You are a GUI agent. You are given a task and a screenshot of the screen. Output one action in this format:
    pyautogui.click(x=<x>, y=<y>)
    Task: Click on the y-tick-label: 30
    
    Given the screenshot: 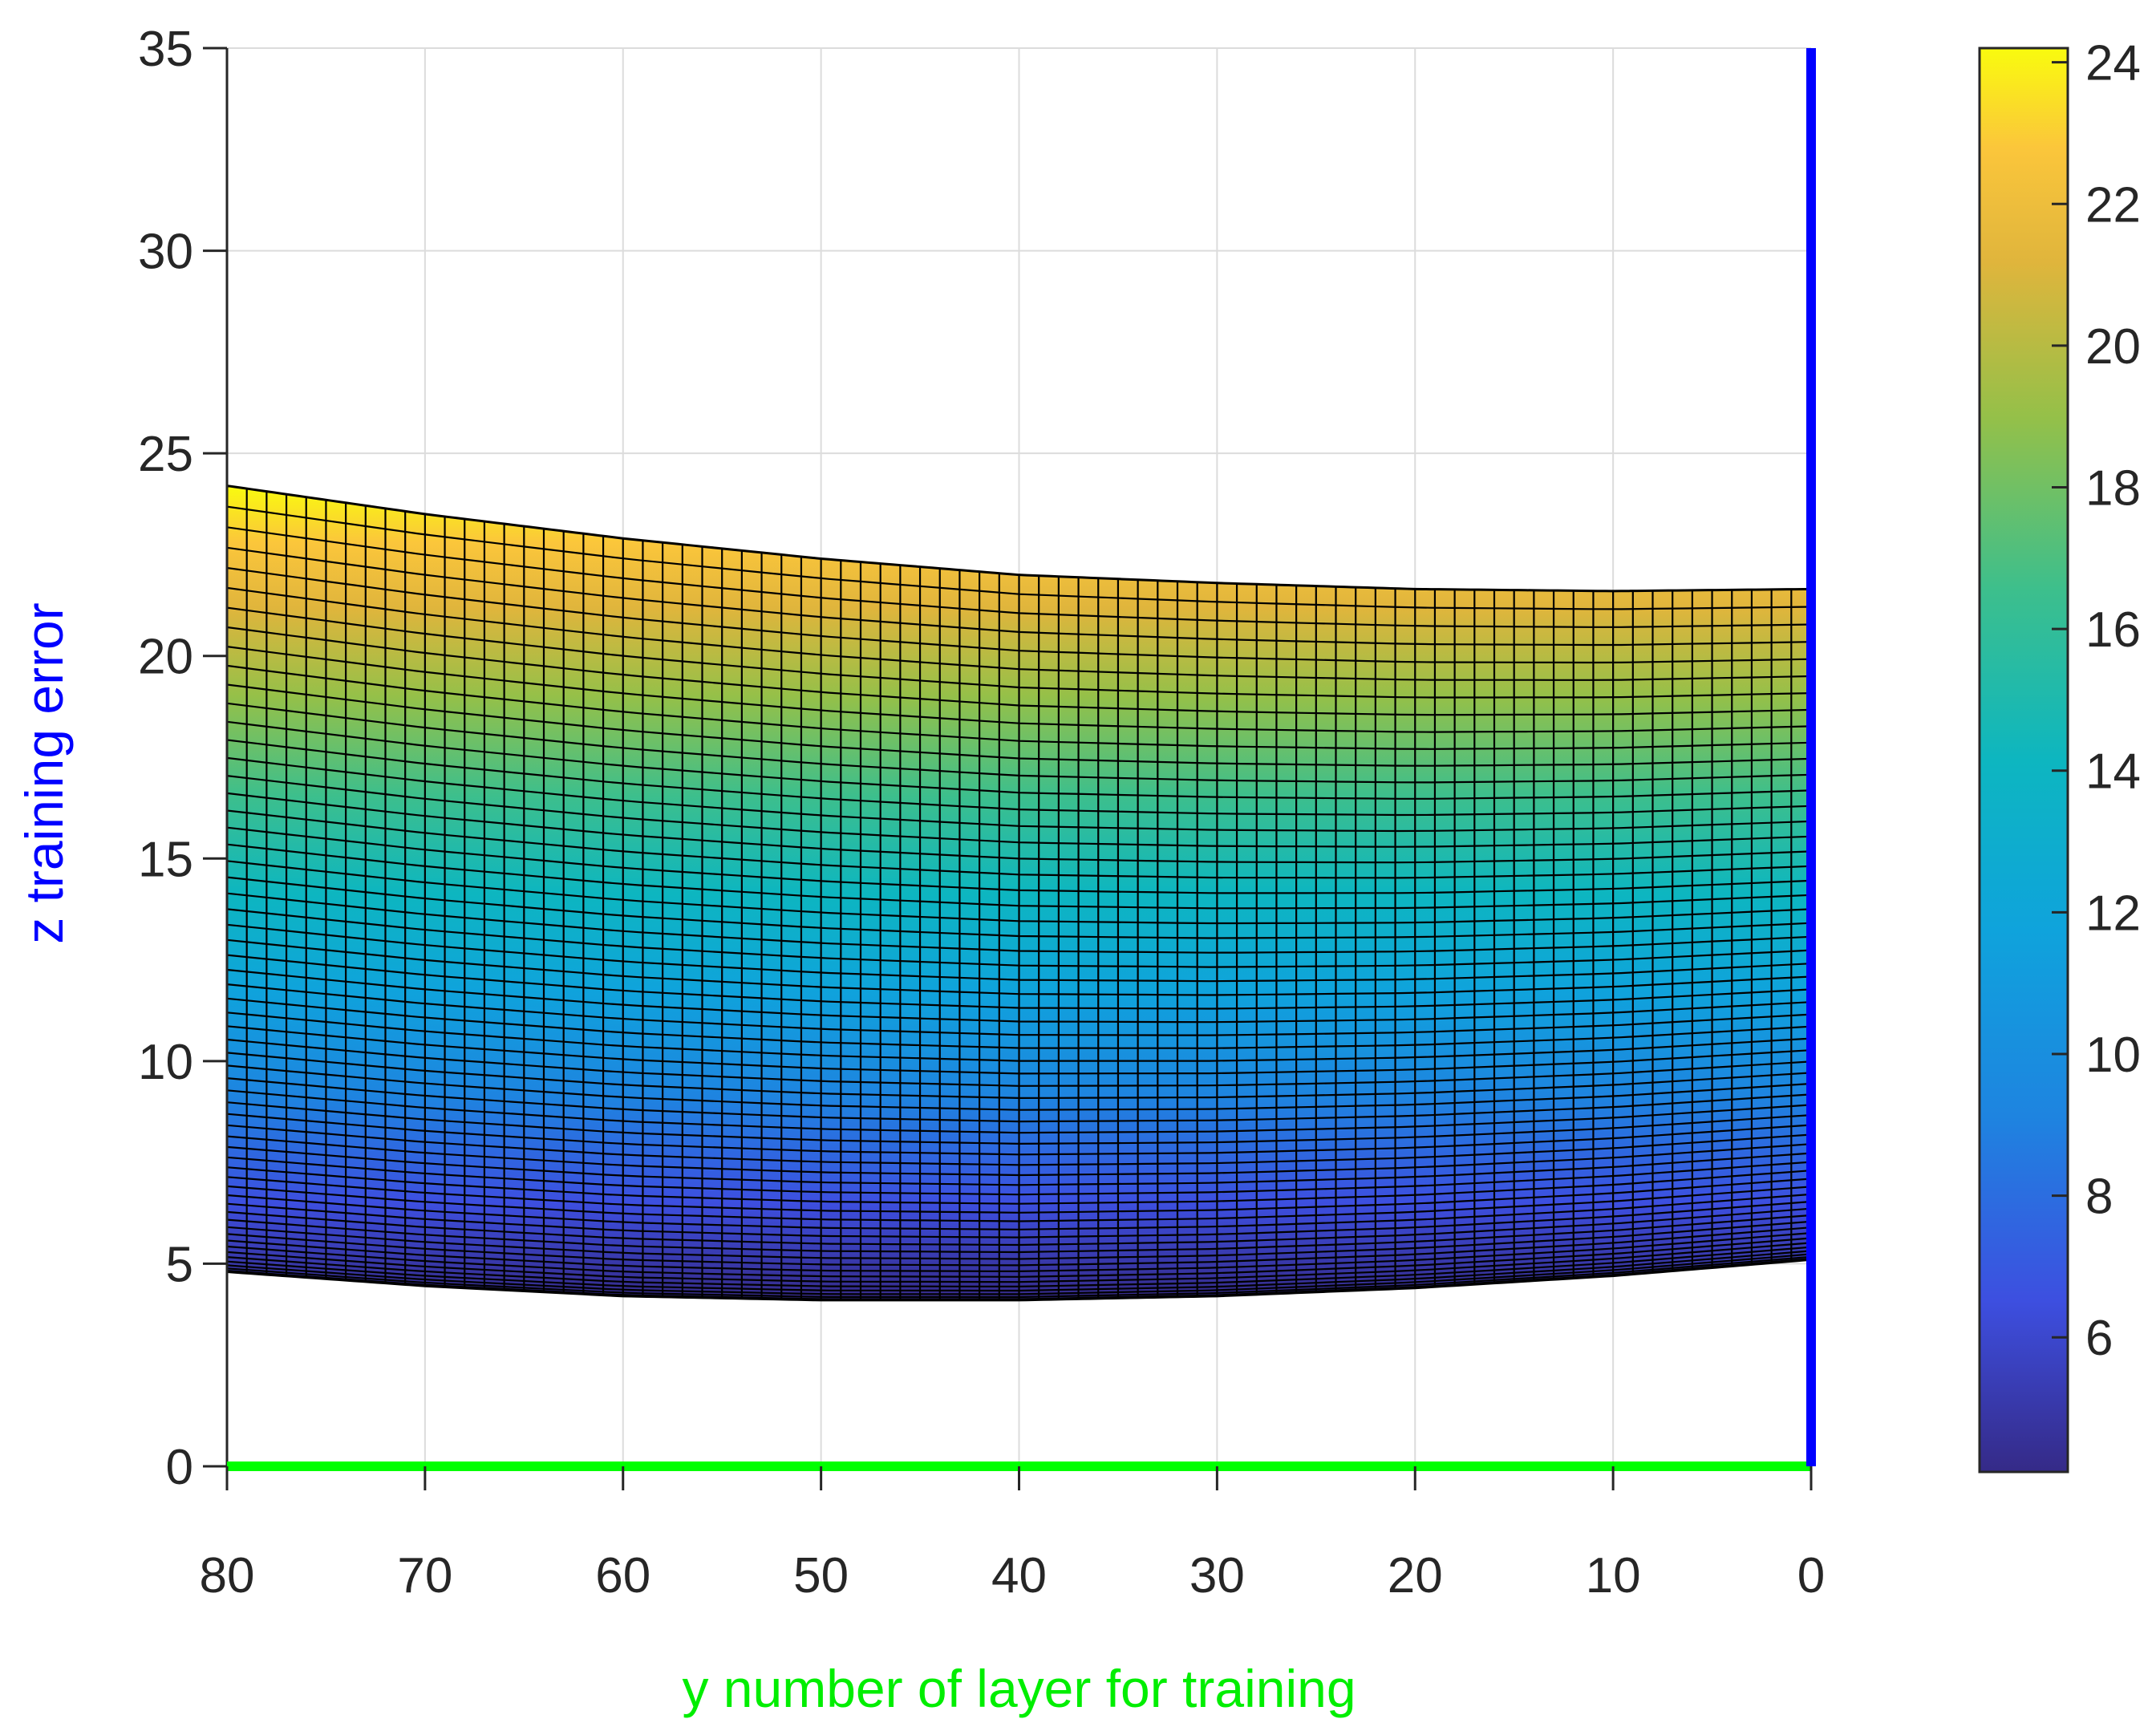 What is the action you would take?
    pyautogui.click(x=165, y=253)
    